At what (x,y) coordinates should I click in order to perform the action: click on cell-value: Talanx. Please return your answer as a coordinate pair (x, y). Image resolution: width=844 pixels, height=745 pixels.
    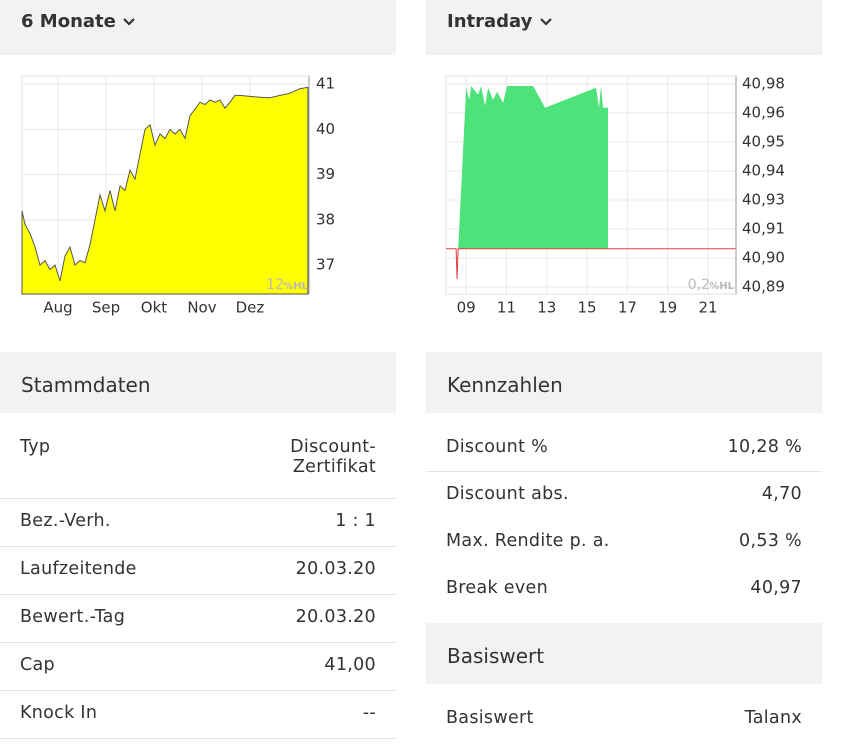
    Looking at the image, I should click on (773, 718).